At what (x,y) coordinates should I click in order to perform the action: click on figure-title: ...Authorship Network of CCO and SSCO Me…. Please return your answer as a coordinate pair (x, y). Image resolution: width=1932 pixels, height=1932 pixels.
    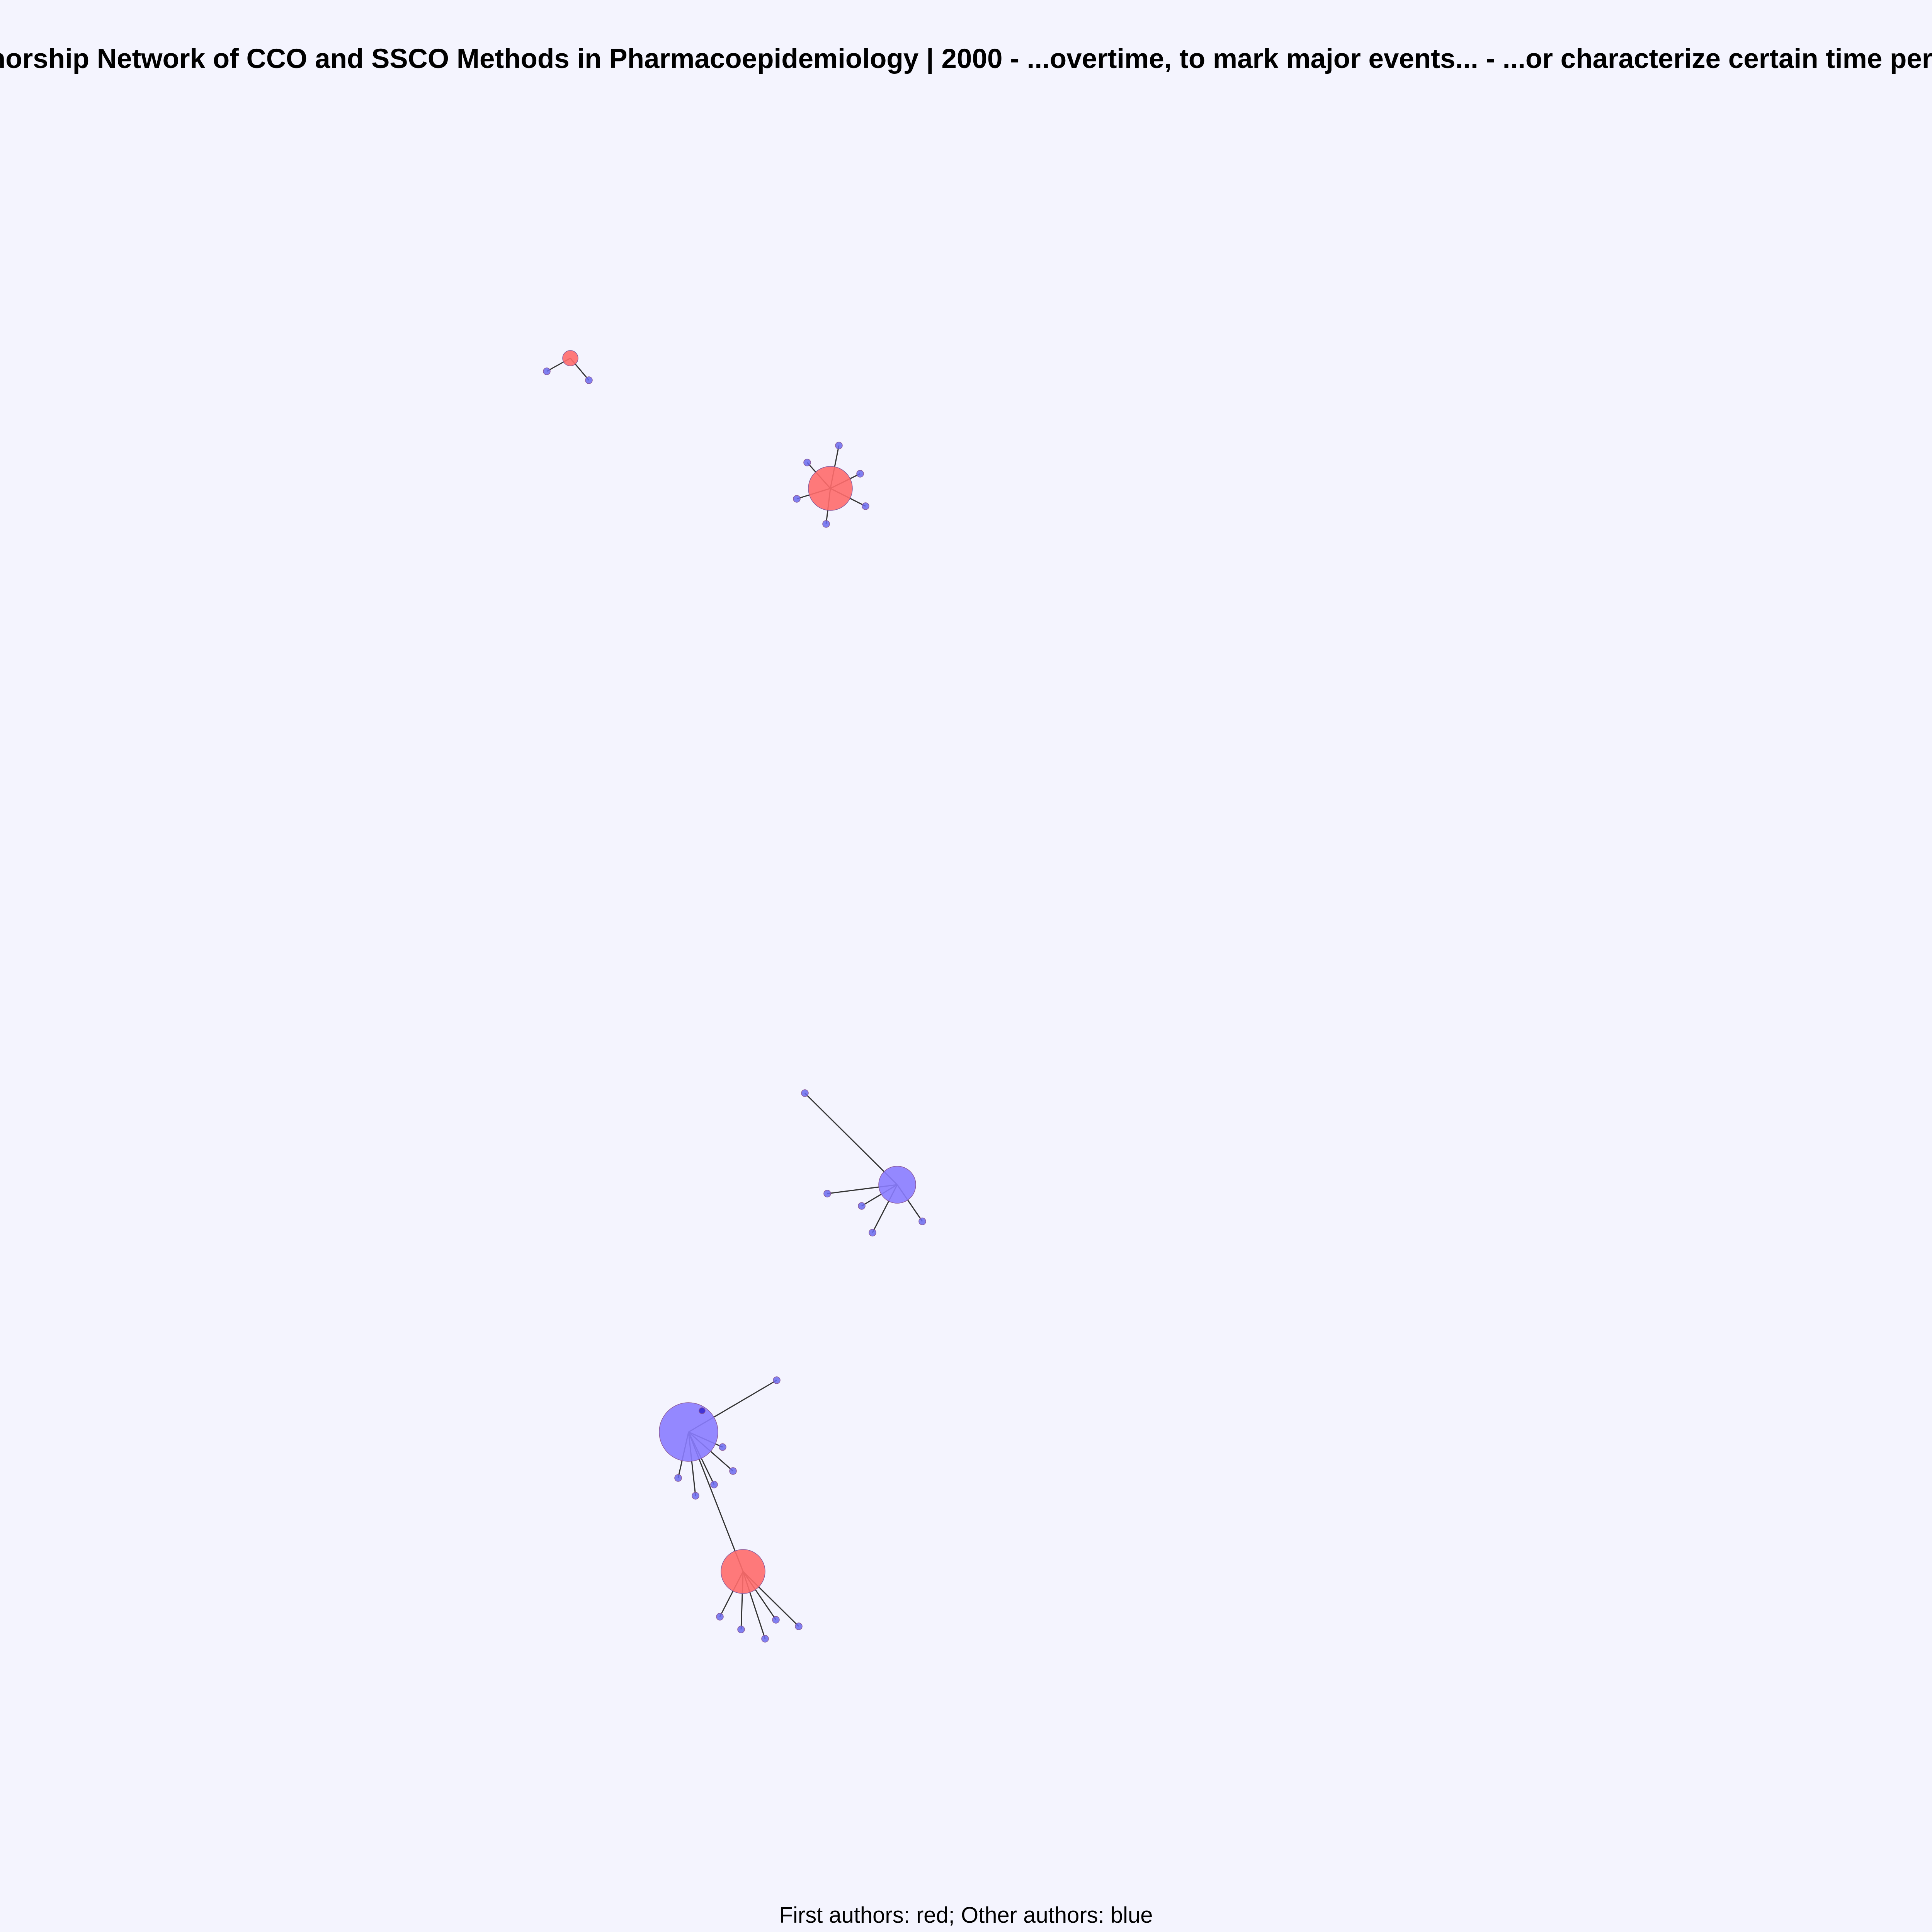
    Looking at the image, I should click on (966, 59).